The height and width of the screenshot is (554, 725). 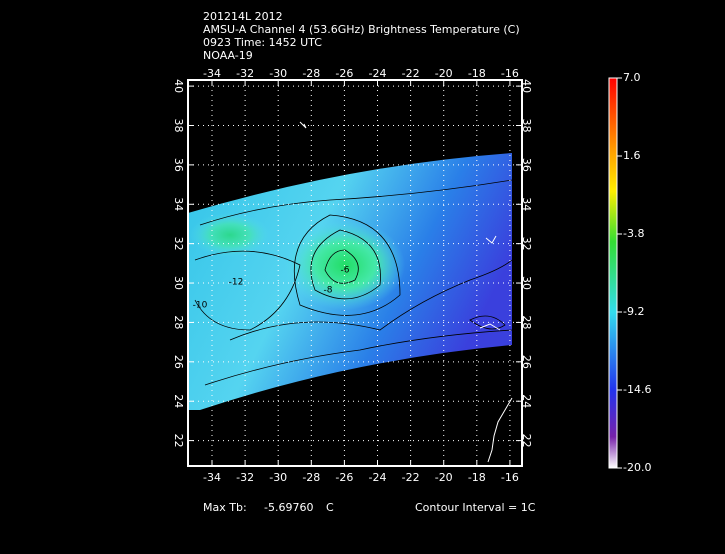 What do you see at coordinates (637, 467) in the screenshot?
I see `colorbar-label: -20.0` at bounding box center [637, 467].